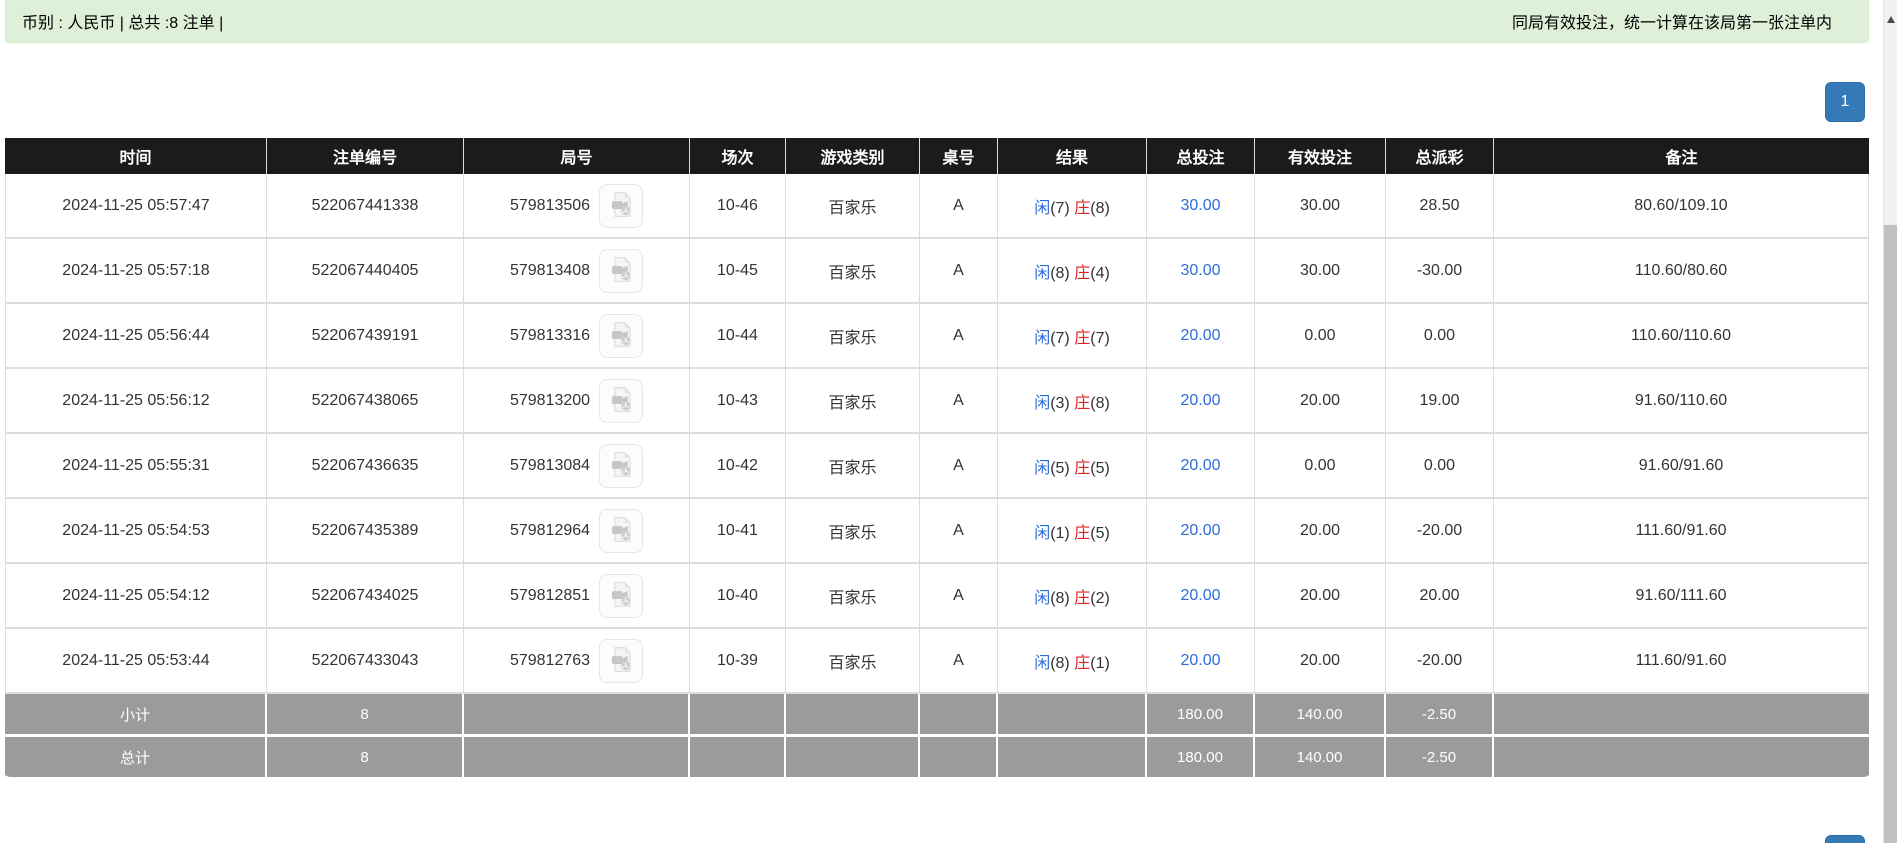  Describe the element at coordinates (1681, 206) in the screenshot. I see `cell-remark: 80.60/109.10` at that location.